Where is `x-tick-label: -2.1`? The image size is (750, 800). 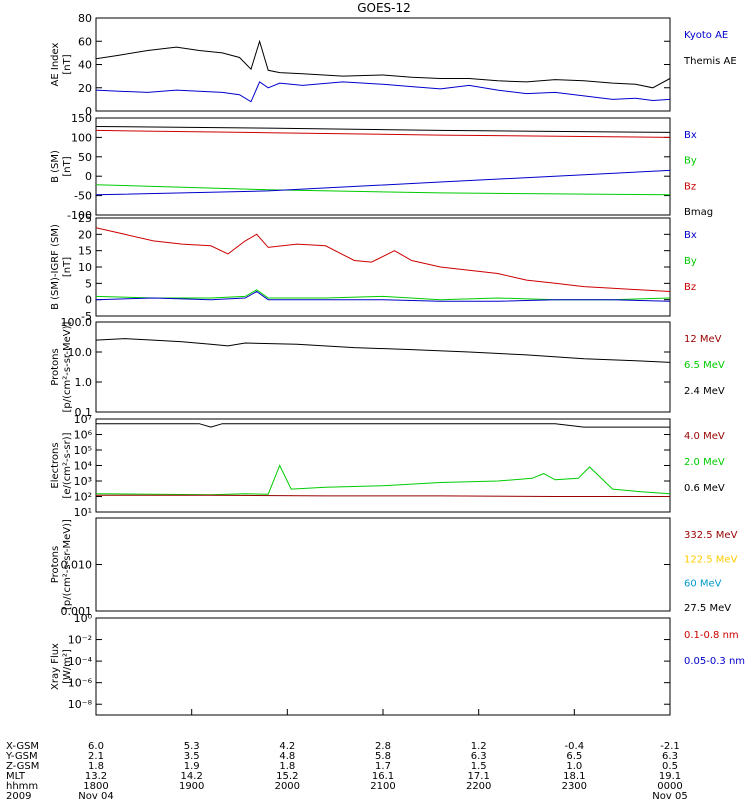
x-tick-label: -2.1 is located at coordinates (670, 746).